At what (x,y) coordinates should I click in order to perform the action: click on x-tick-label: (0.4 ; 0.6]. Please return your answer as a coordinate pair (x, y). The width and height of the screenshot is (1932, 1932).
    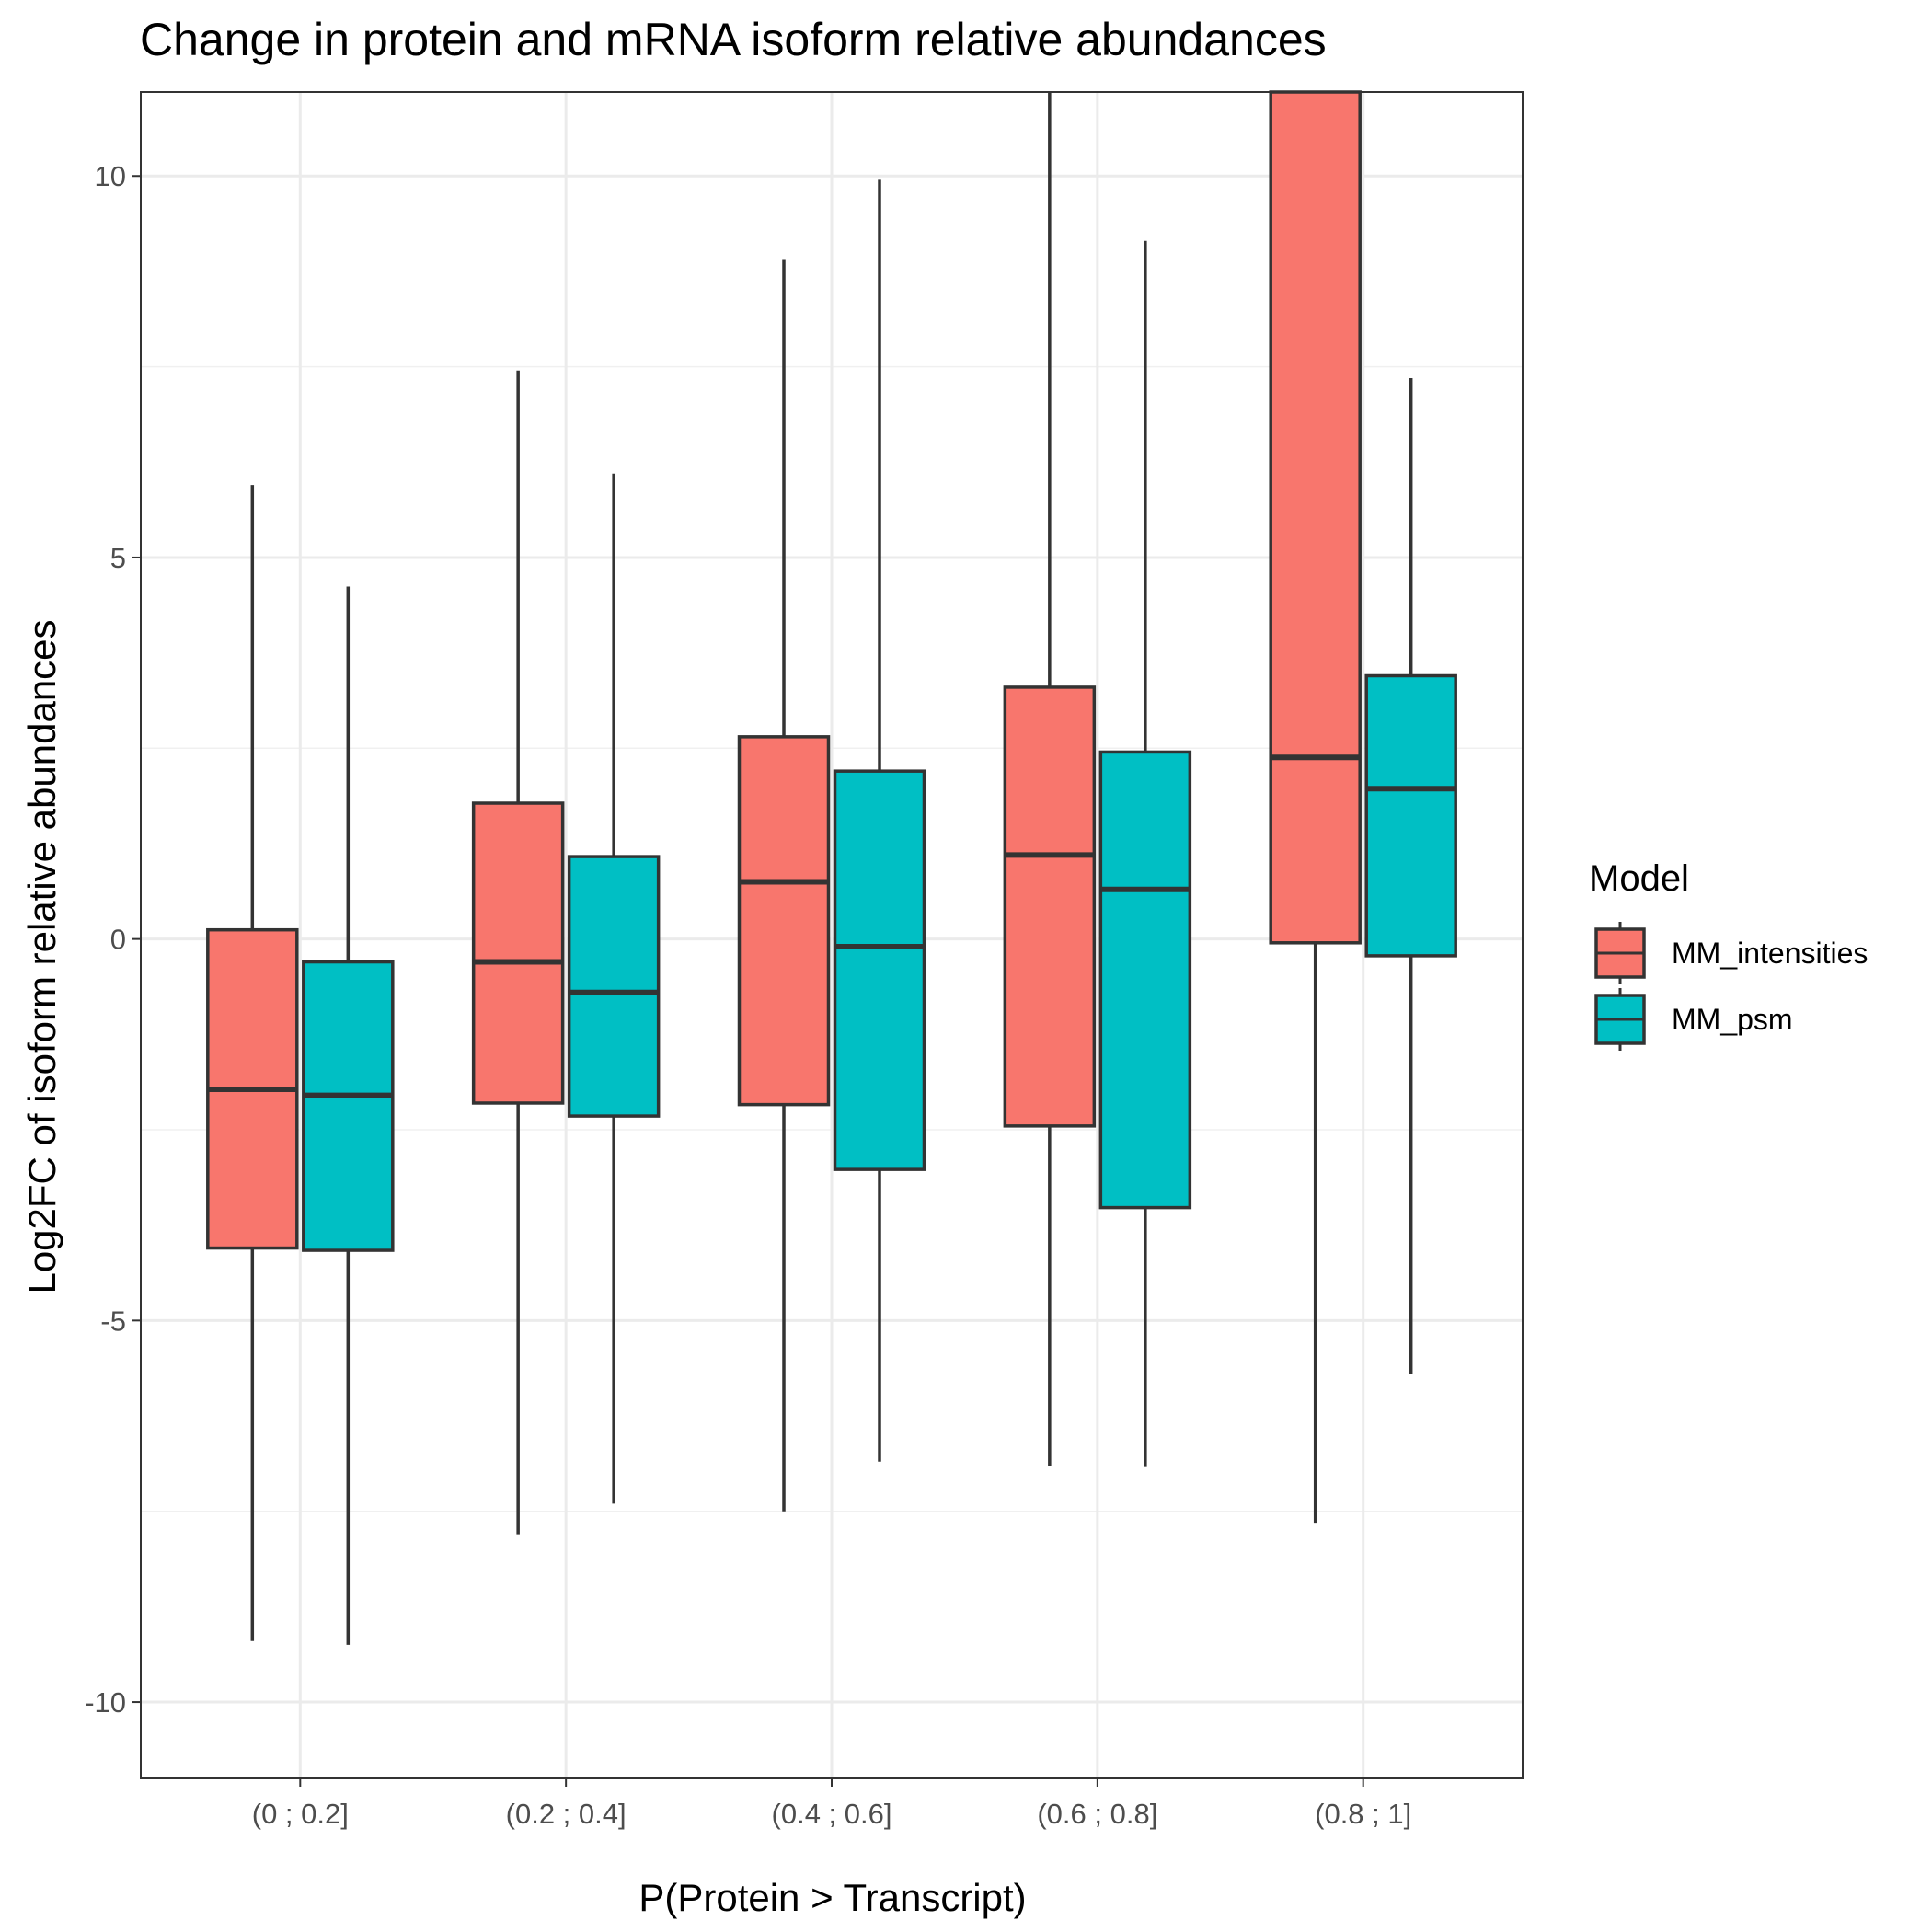
    Looking at the image, I should click on (832, 1814).